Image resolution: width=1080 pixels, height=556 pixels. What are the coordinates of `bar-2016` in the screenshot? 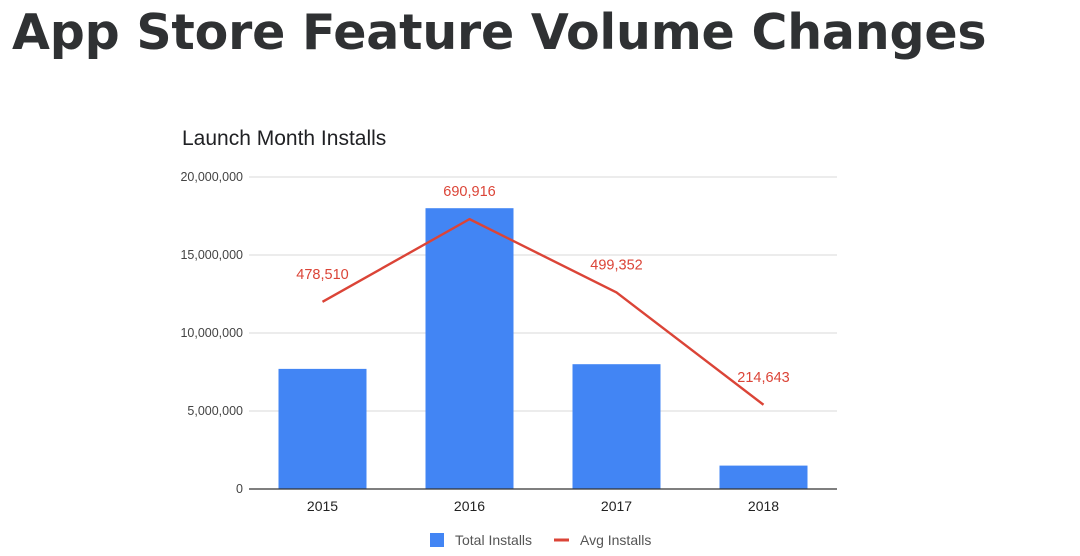 It's located at (469, 348).